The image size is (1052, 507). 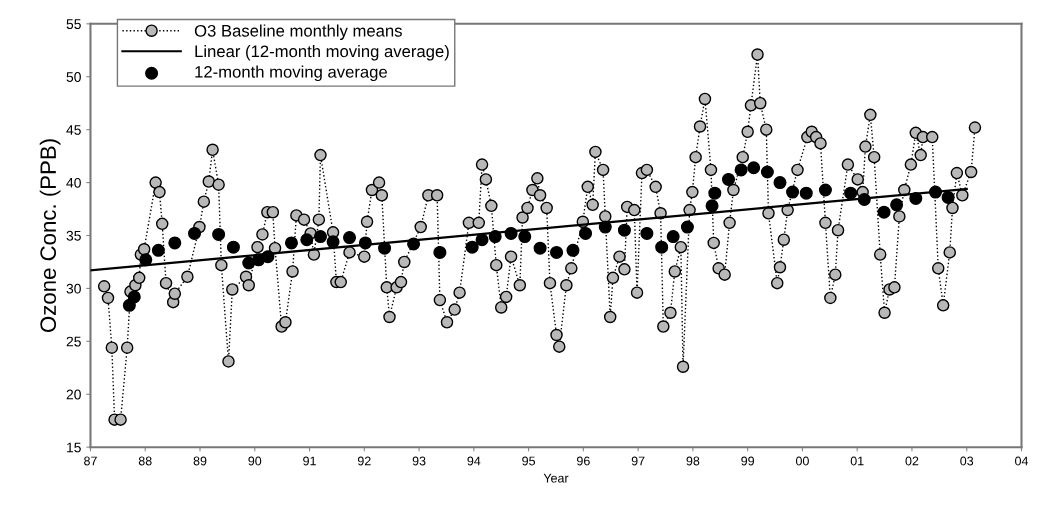 What do you see at coordinates (73, 130) in the screenshot?
I see `y-tick-label: 45` at bounding box center [73, 130].